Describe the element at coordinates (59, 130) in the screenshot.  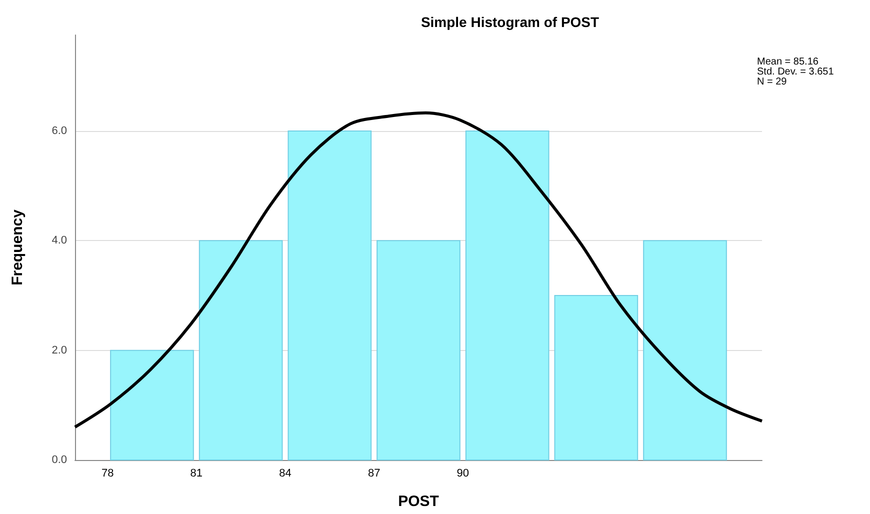
I see `y-tick-label: 6.0` at that location.